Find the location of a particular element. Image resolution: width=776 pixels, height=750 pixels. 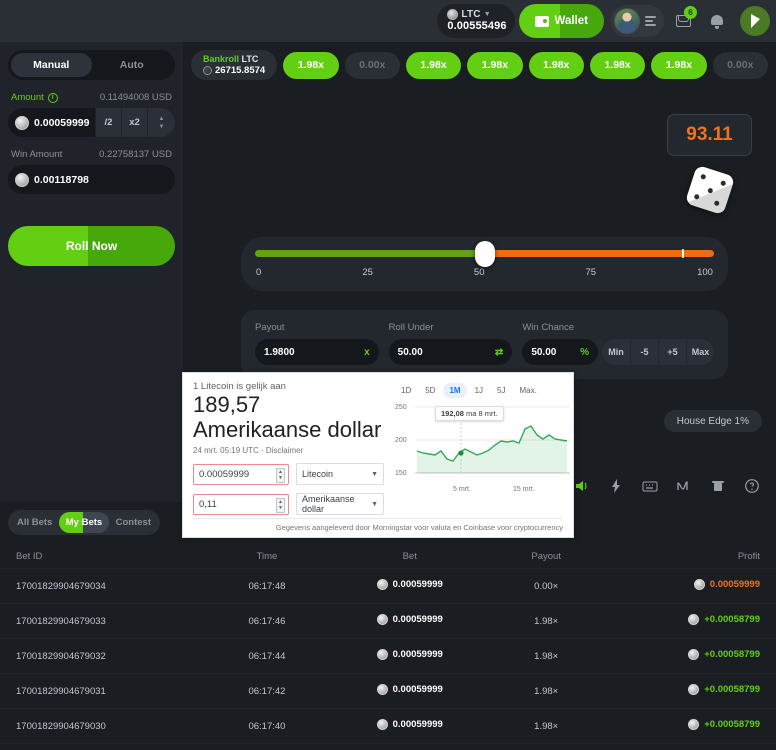

stats-icon is located at coordinates (684, 486).